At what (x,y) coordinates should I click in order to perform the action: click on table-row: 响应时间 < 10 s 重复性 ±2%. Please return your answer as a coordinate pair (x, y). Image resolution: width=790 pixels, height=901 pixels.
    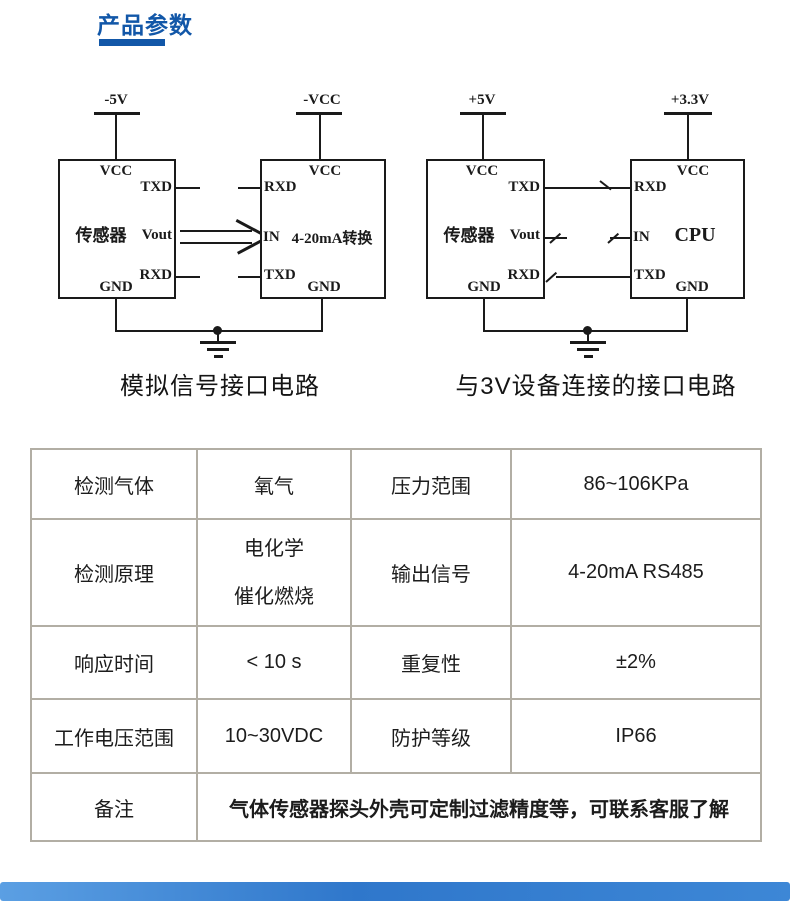
    Looking at the image, I should click on (396, 662).